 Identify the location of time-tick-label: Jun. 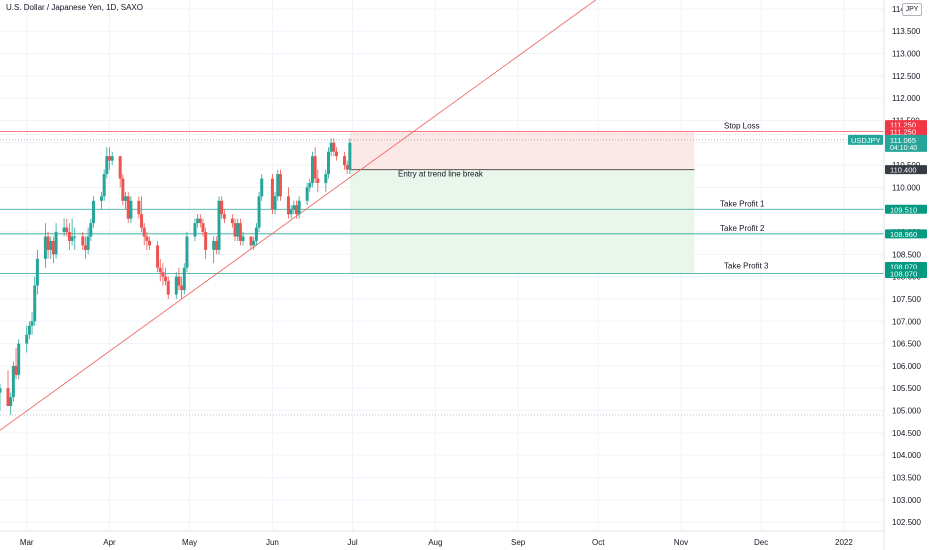
(272, 542).